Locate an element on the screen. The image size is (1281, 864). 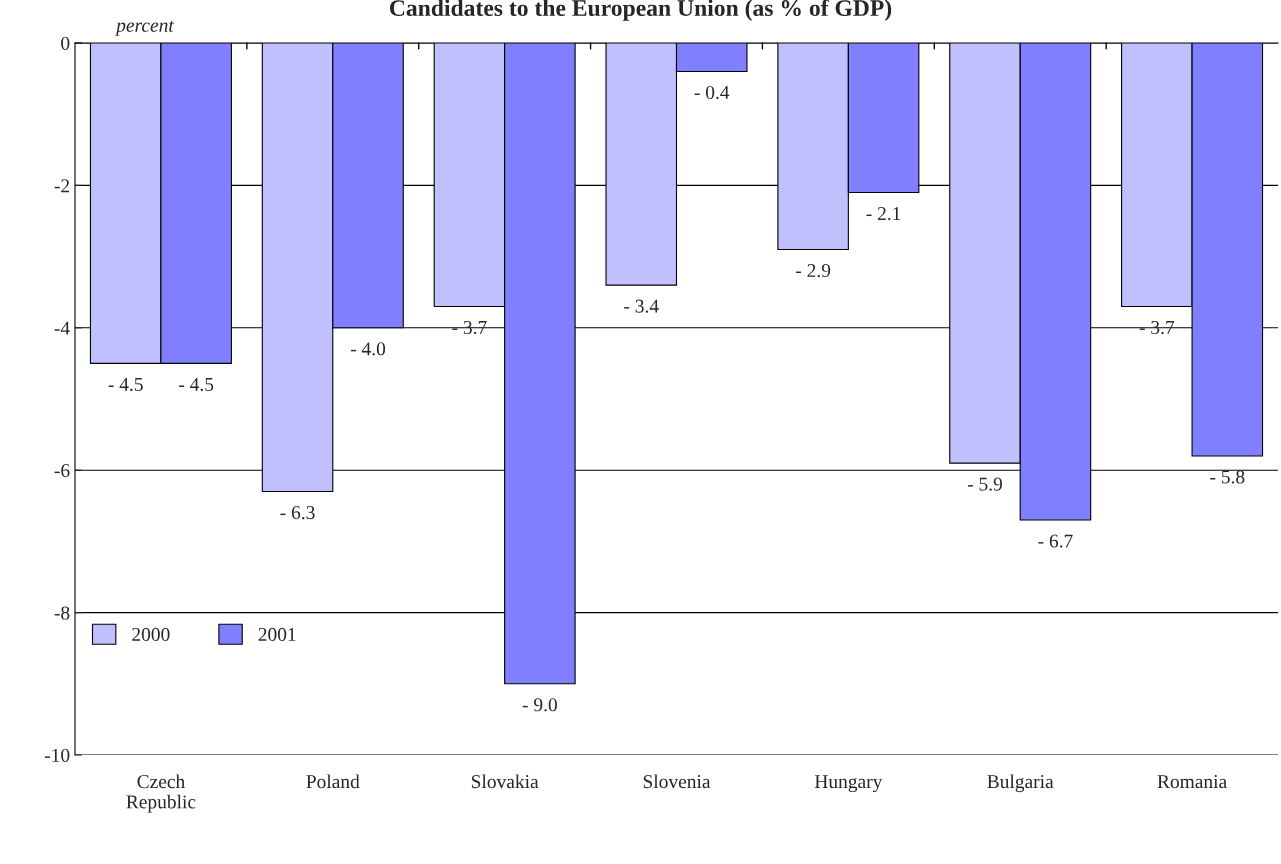
y-tick-label: -10 is located at coordinates (57, 755).